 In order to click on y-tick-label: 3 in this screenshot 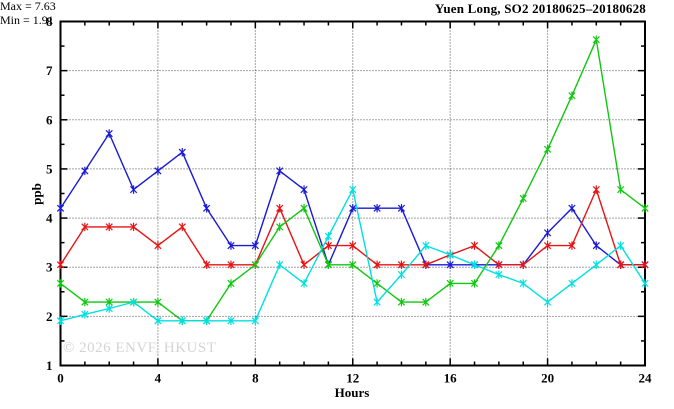, I will do `click(49, 267)`.